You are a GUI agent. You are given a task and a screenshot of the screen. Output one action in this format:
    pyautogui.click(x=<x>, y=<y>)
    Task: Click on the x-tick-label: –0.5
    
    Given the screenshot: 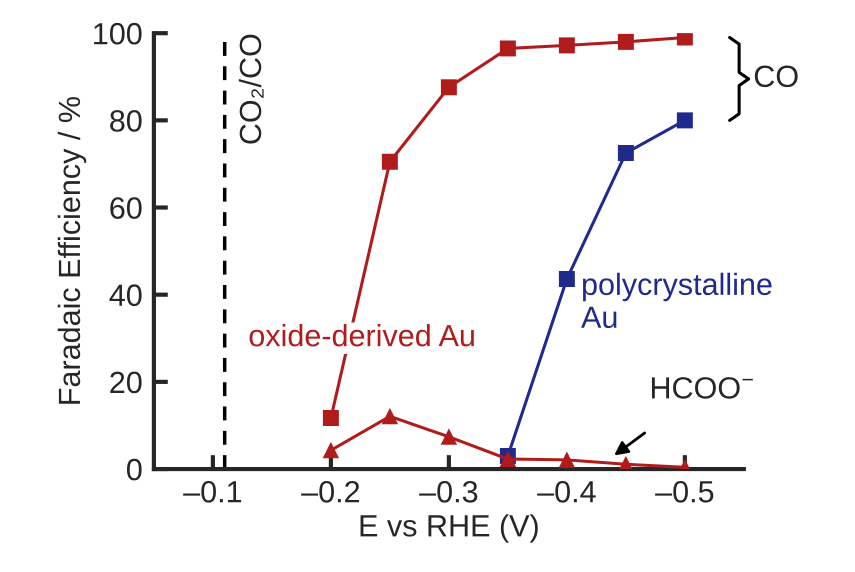 What is the action you would take?
    pyautogui.click(x=684, y=491)
    